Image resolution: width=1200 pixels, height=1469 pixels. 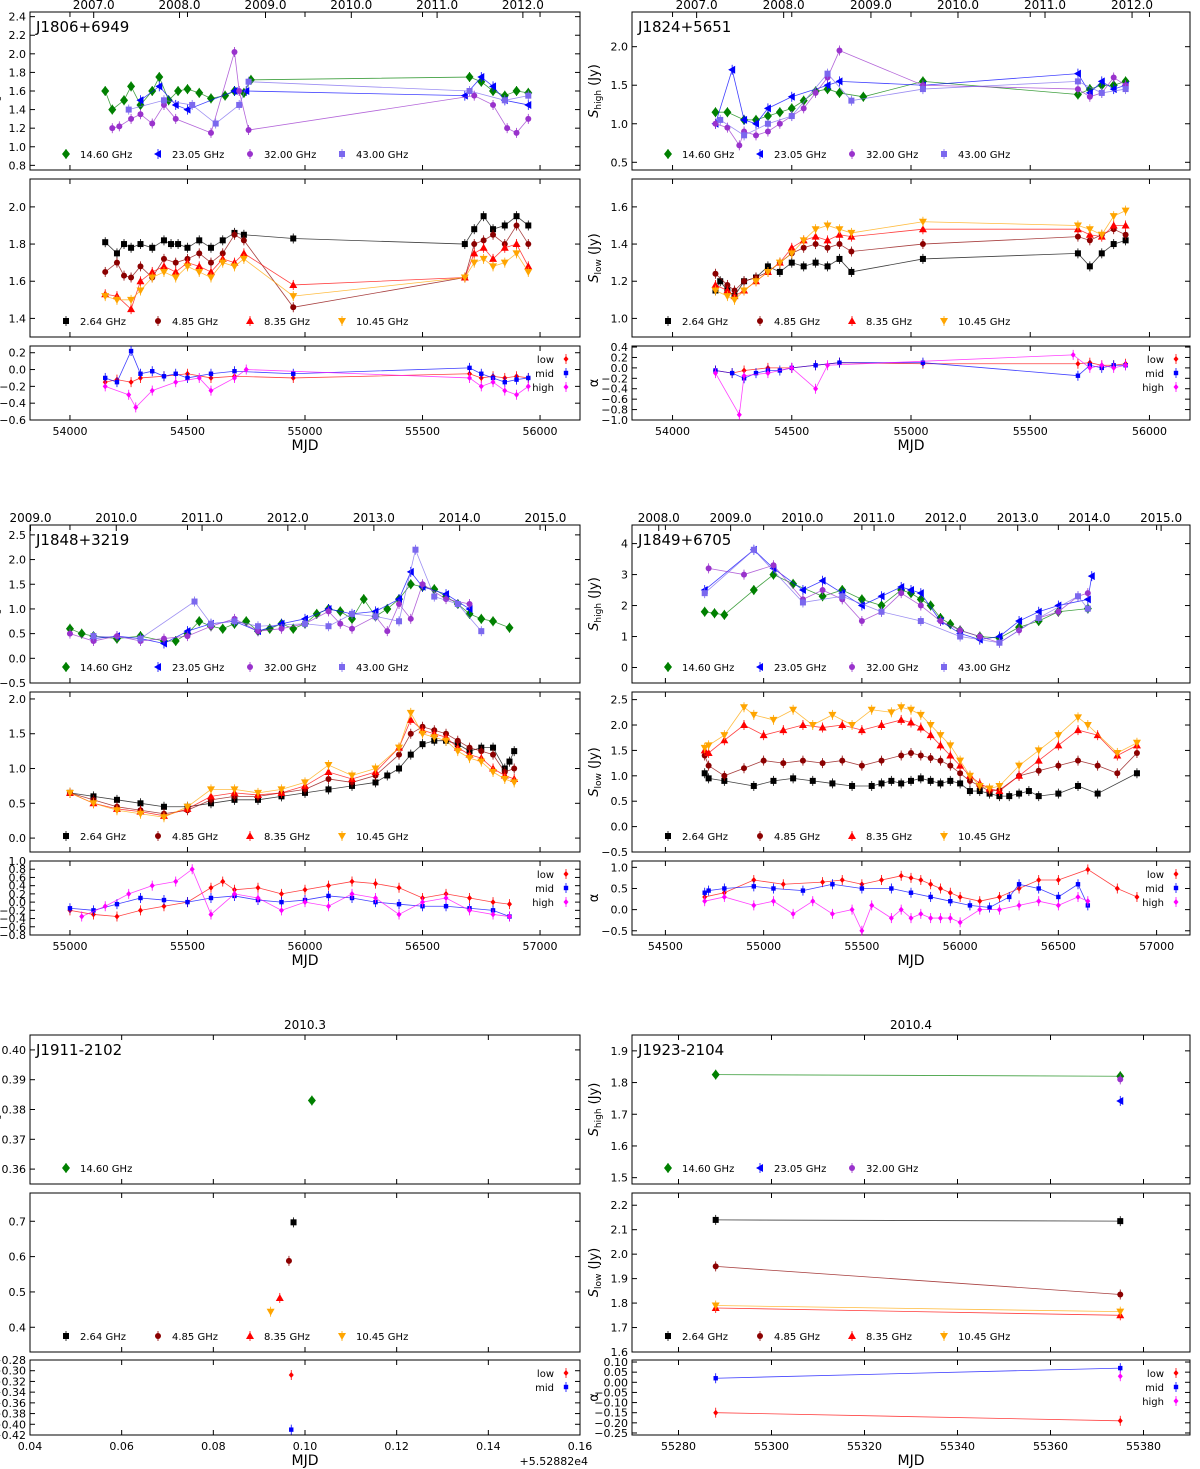 What do you see at coordinates (1155, 1374) in the screenshot?
I see `legend-label: low` at bounding box center [1155, 1374].